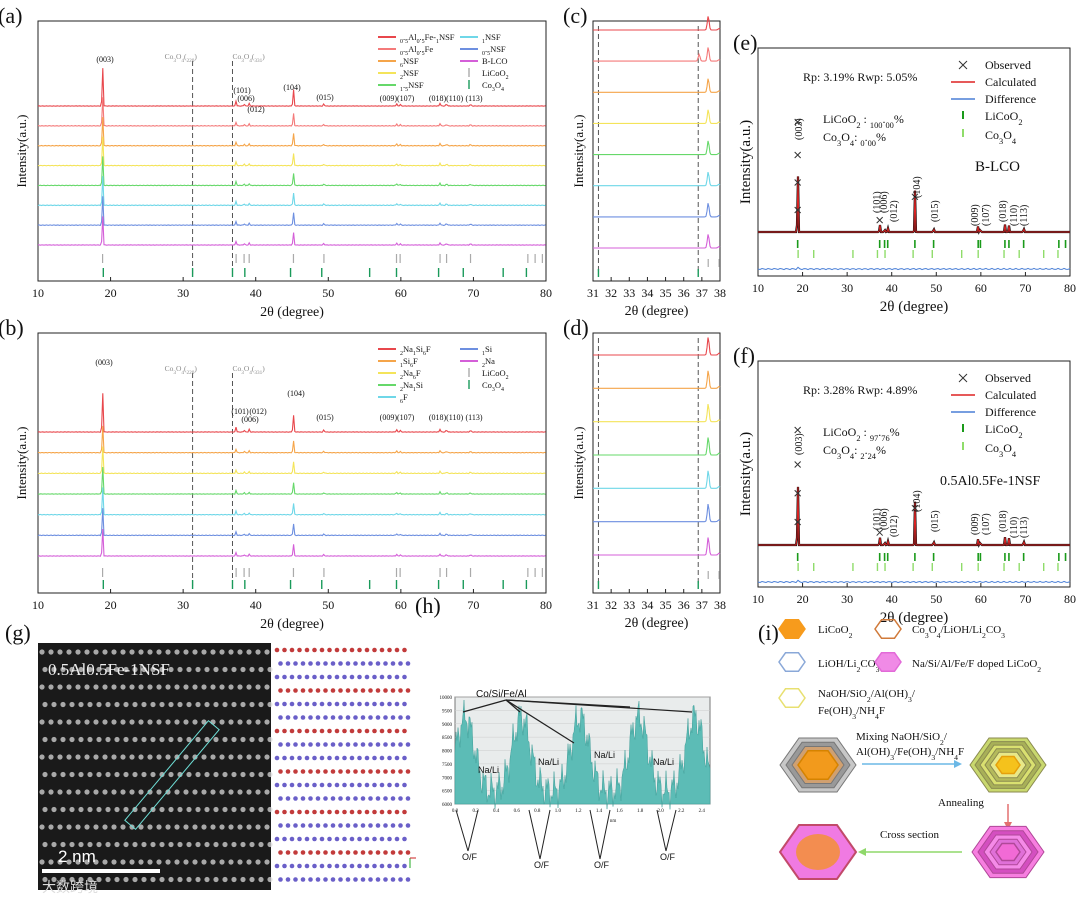 The height and width of the screenshot is (900, 1080). What do you see at coordinates (666, 293) in the screenshot?
I see `x-tick-label: 35` at bounding box center [666, 293].